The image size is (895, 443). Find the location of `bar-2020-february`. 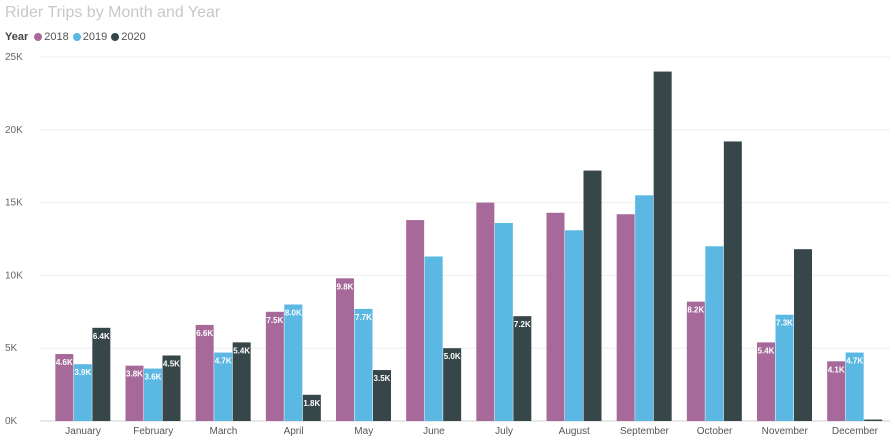

bar-2020-february is located at coordinates (171, 388).